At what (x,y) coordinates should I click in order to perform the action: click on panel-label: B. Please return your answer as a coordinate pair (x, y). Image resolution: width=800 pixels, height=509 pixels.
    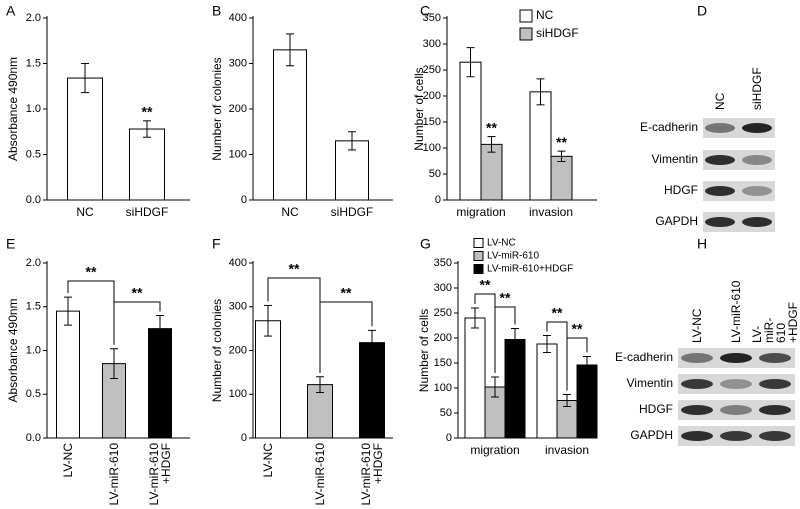
    Looking at the image, I should click on (216, 11).